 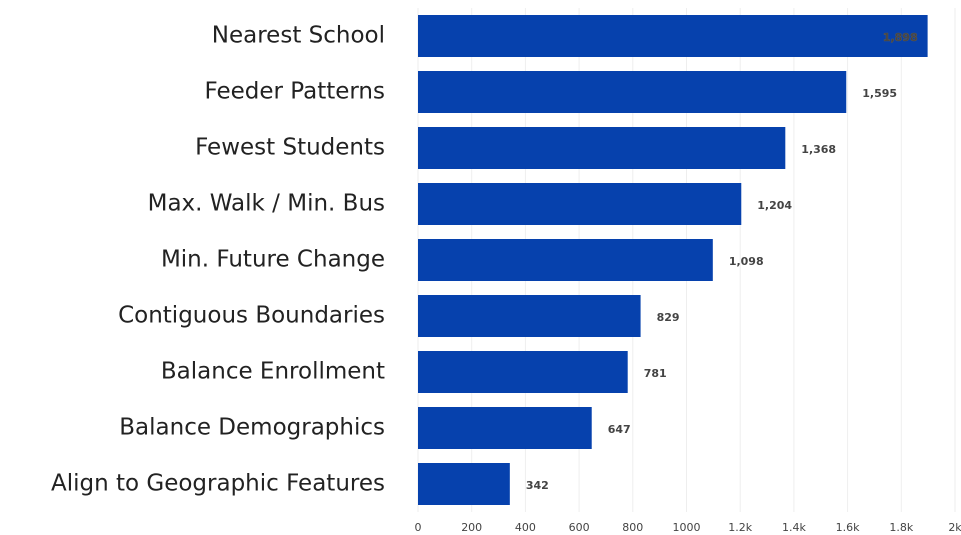 What do you see at coordinates (579, 527) in the screenshot?
I see `x-tick-label: 600` at bounding box center [579, 527].